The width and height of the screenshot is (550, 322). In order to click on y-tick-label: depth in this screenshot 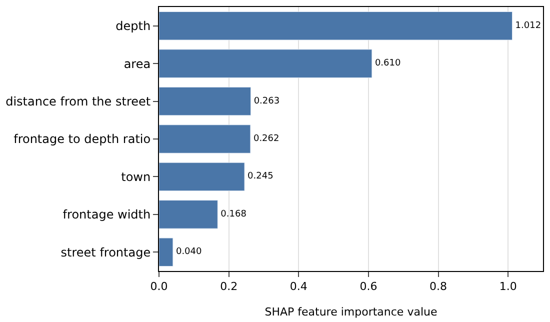, I will do `click(133, 26)`.